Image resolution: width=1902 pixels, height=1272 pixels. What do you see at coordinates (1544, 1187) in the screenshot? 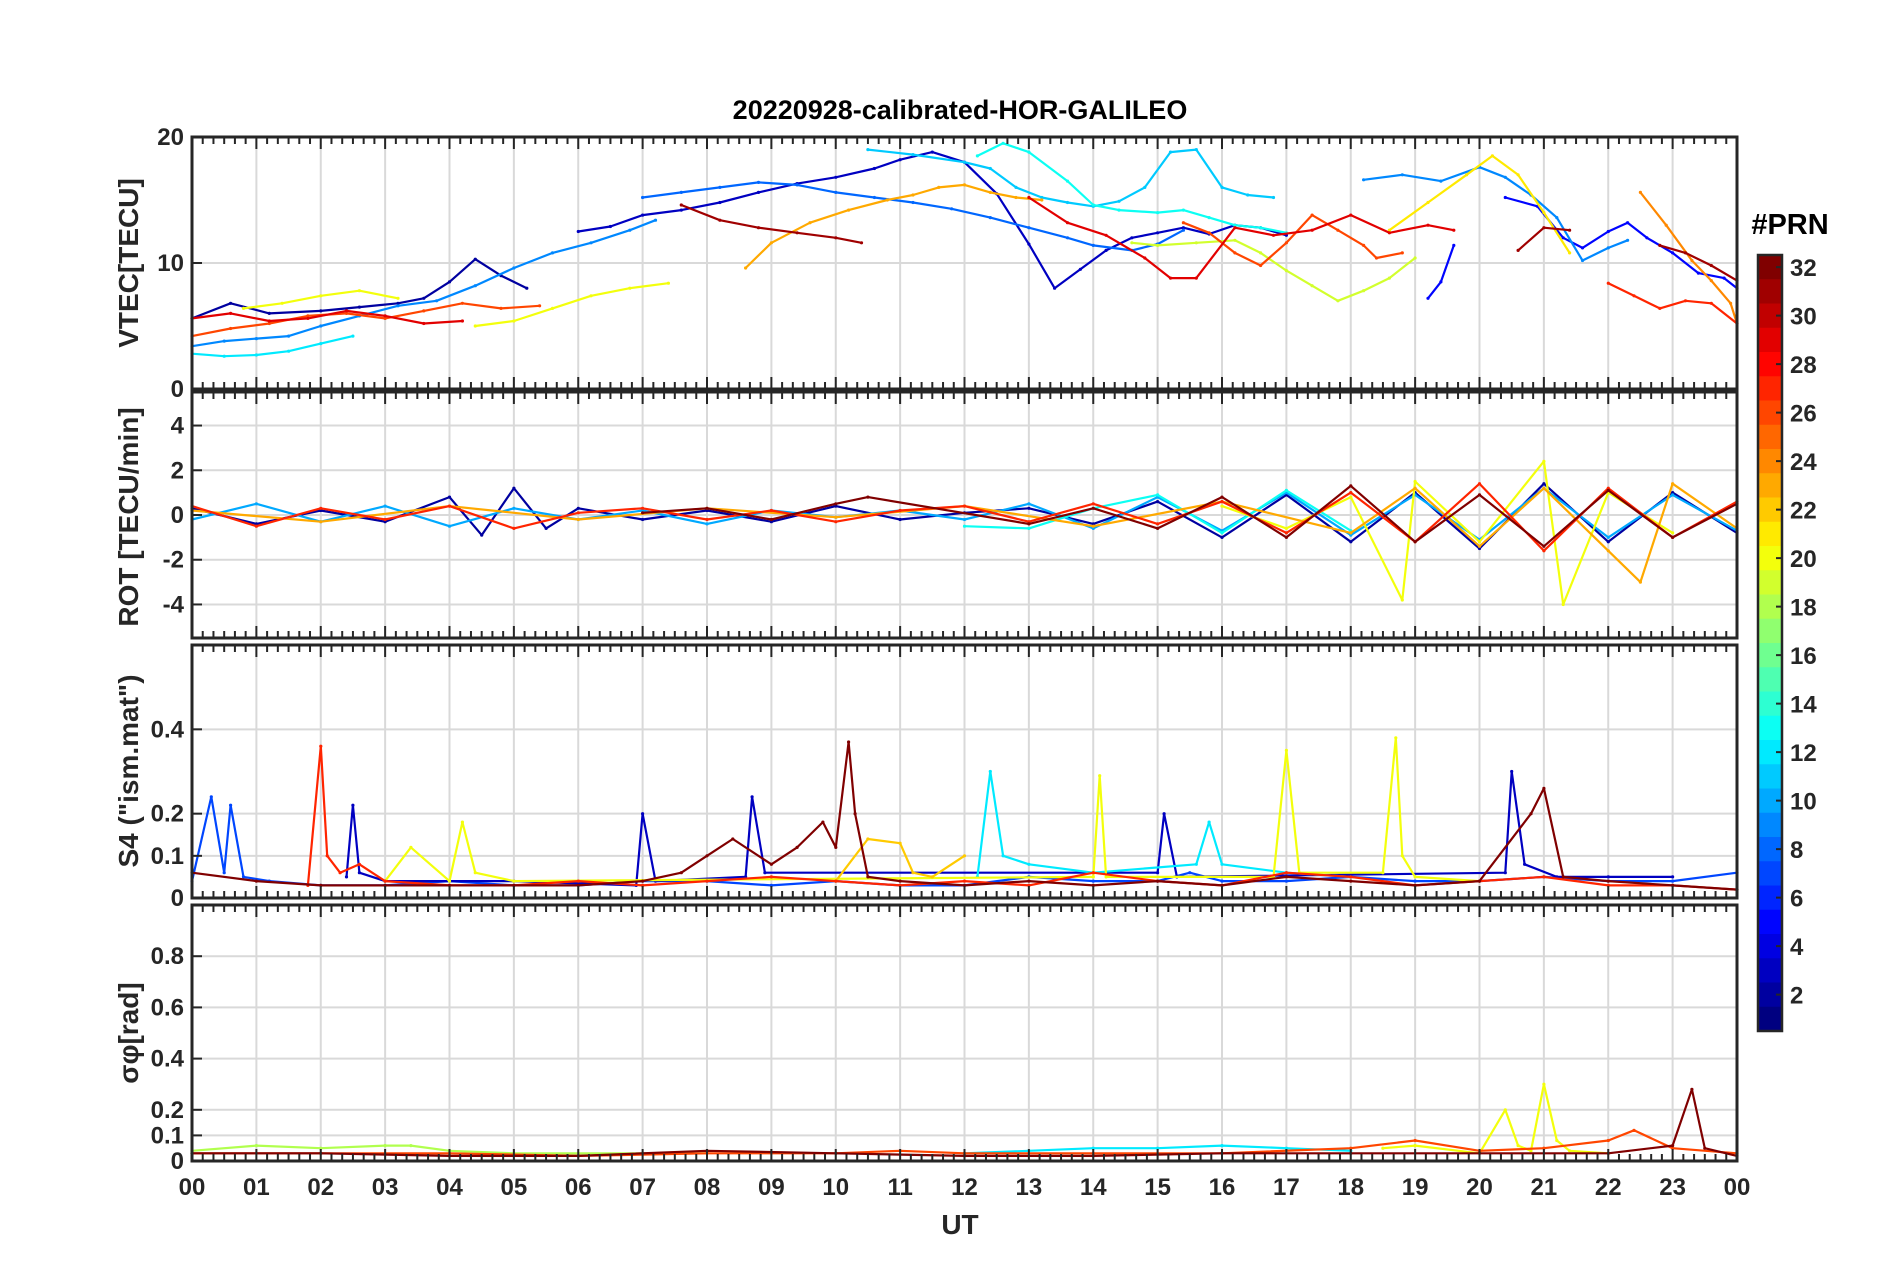
I see `x-tick-label: 21` at bounding box center [1544, 1187].